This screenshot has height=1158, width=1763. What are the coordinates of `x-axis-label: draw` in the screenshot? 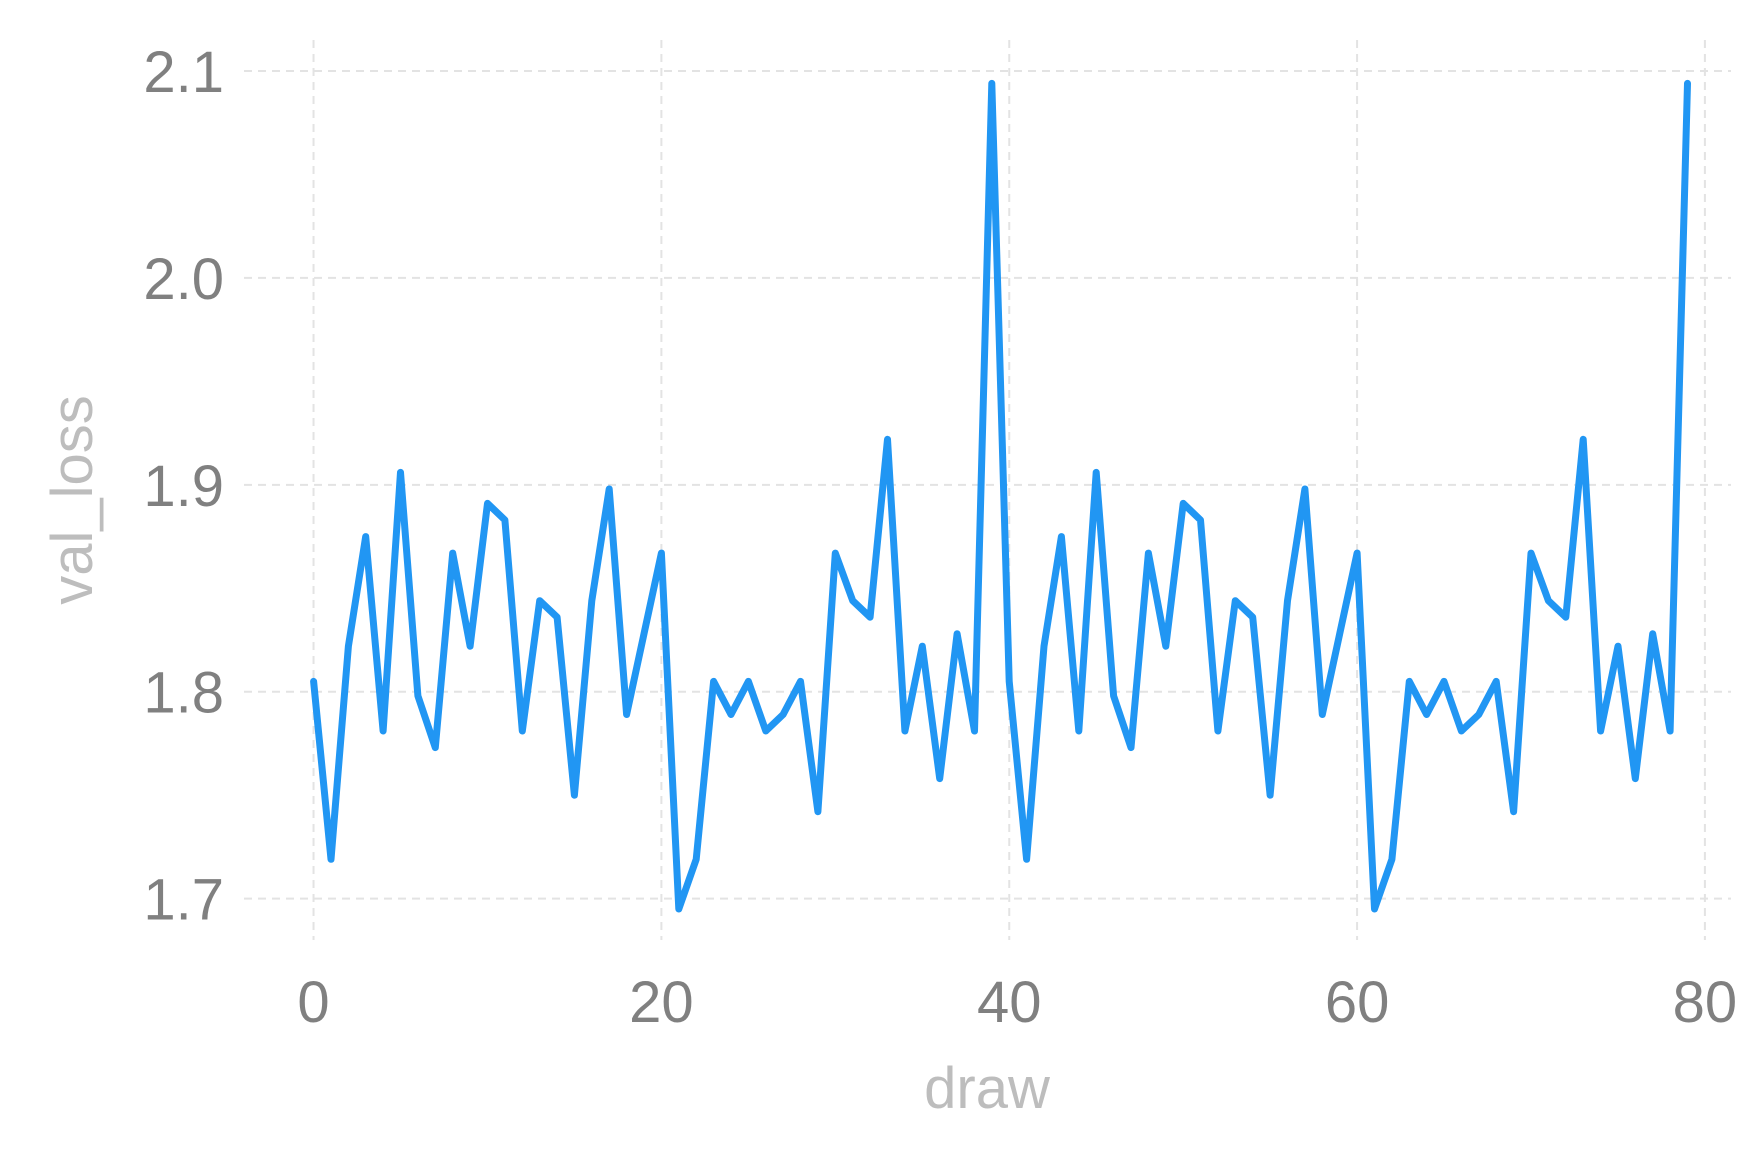 It's located at (987, 1088).